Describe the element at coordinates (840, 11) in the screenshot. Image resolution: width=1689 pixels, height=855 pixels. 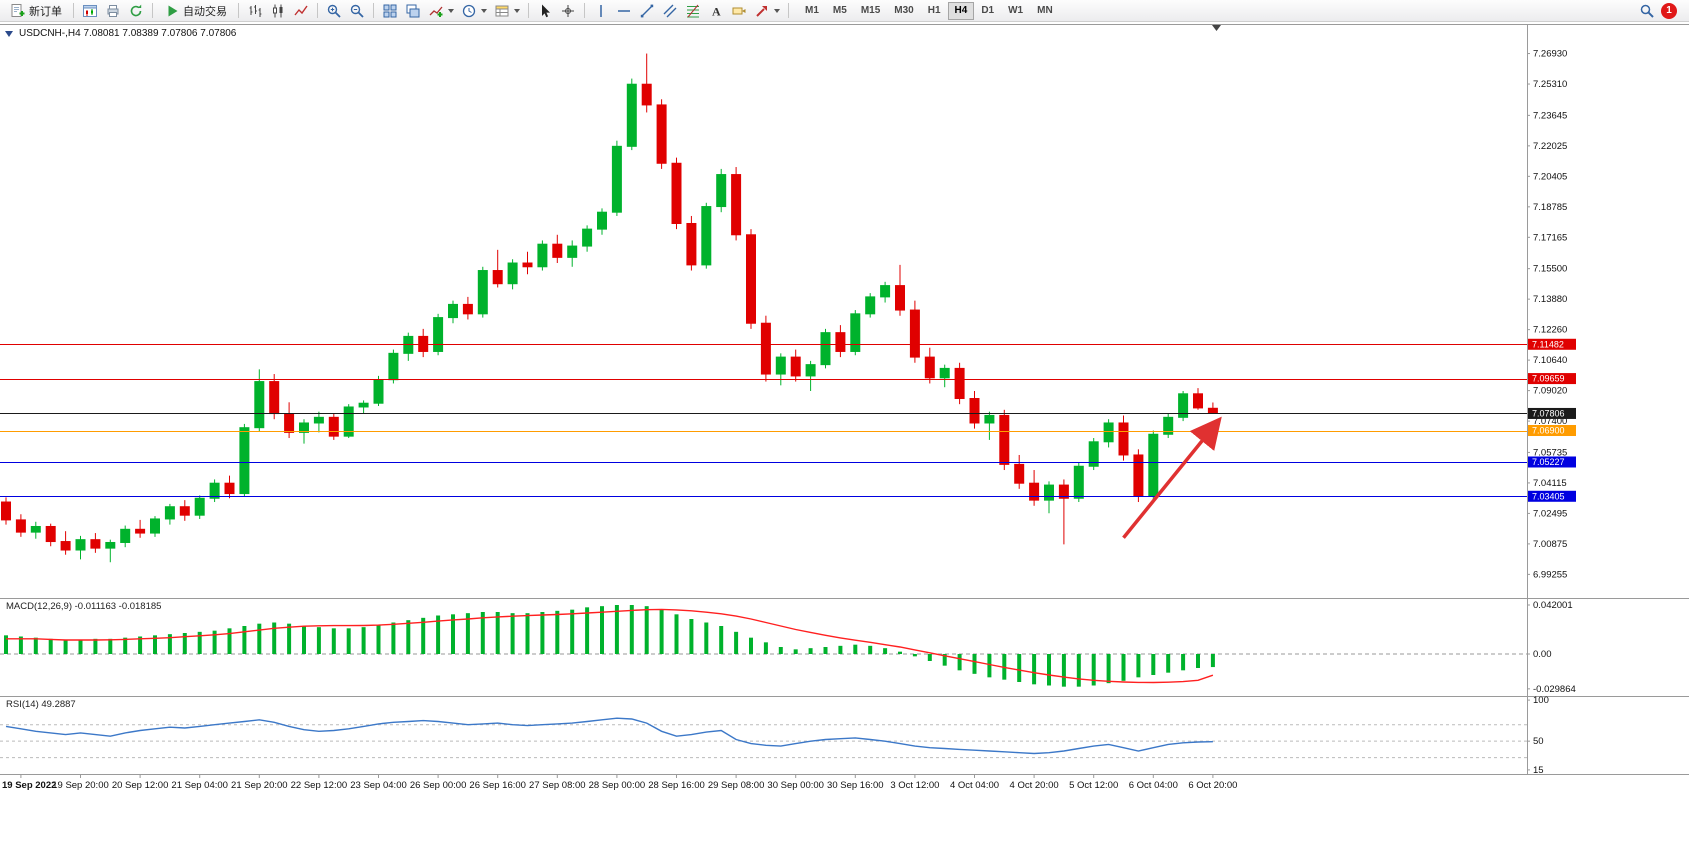
I see `timeframe-button-m5: M5` at that location.